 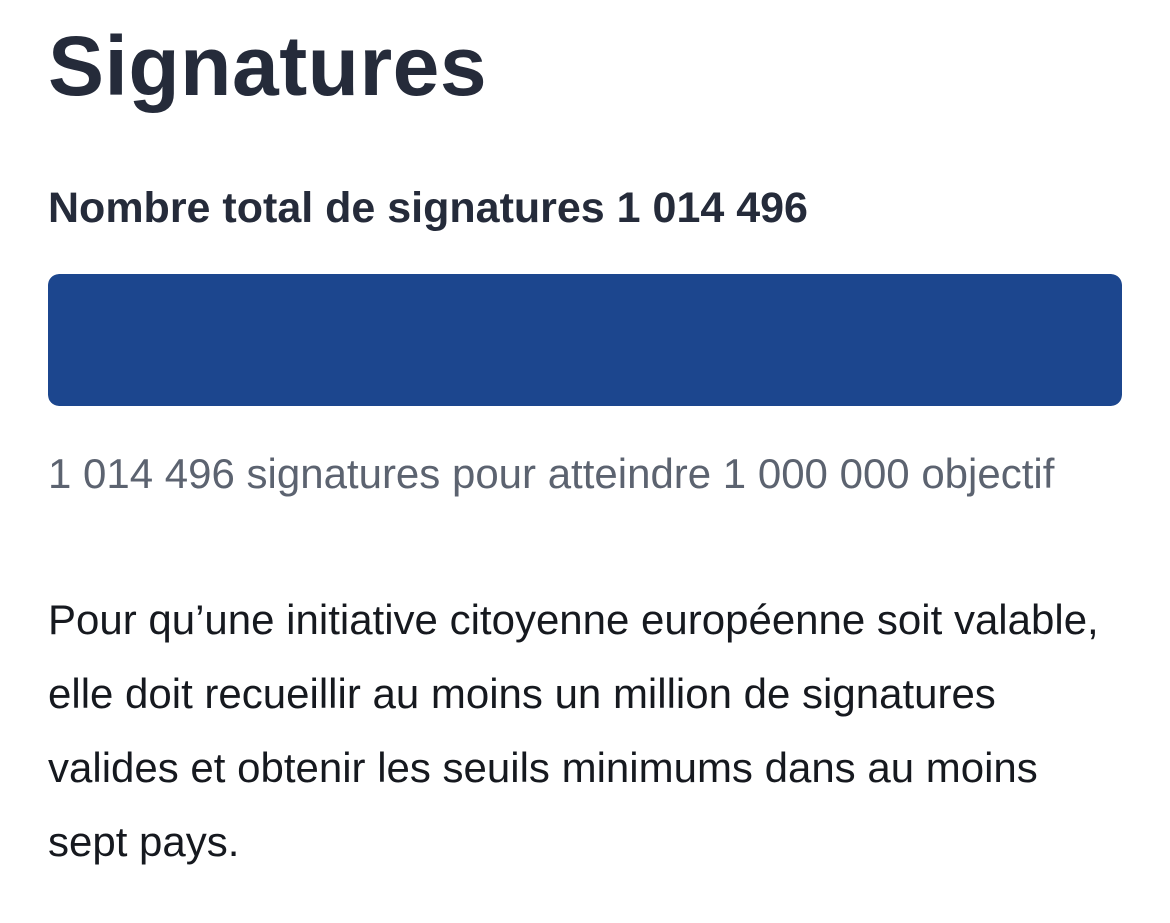 I want to click on signatures-progress-bar, so click(x=585, y=340).